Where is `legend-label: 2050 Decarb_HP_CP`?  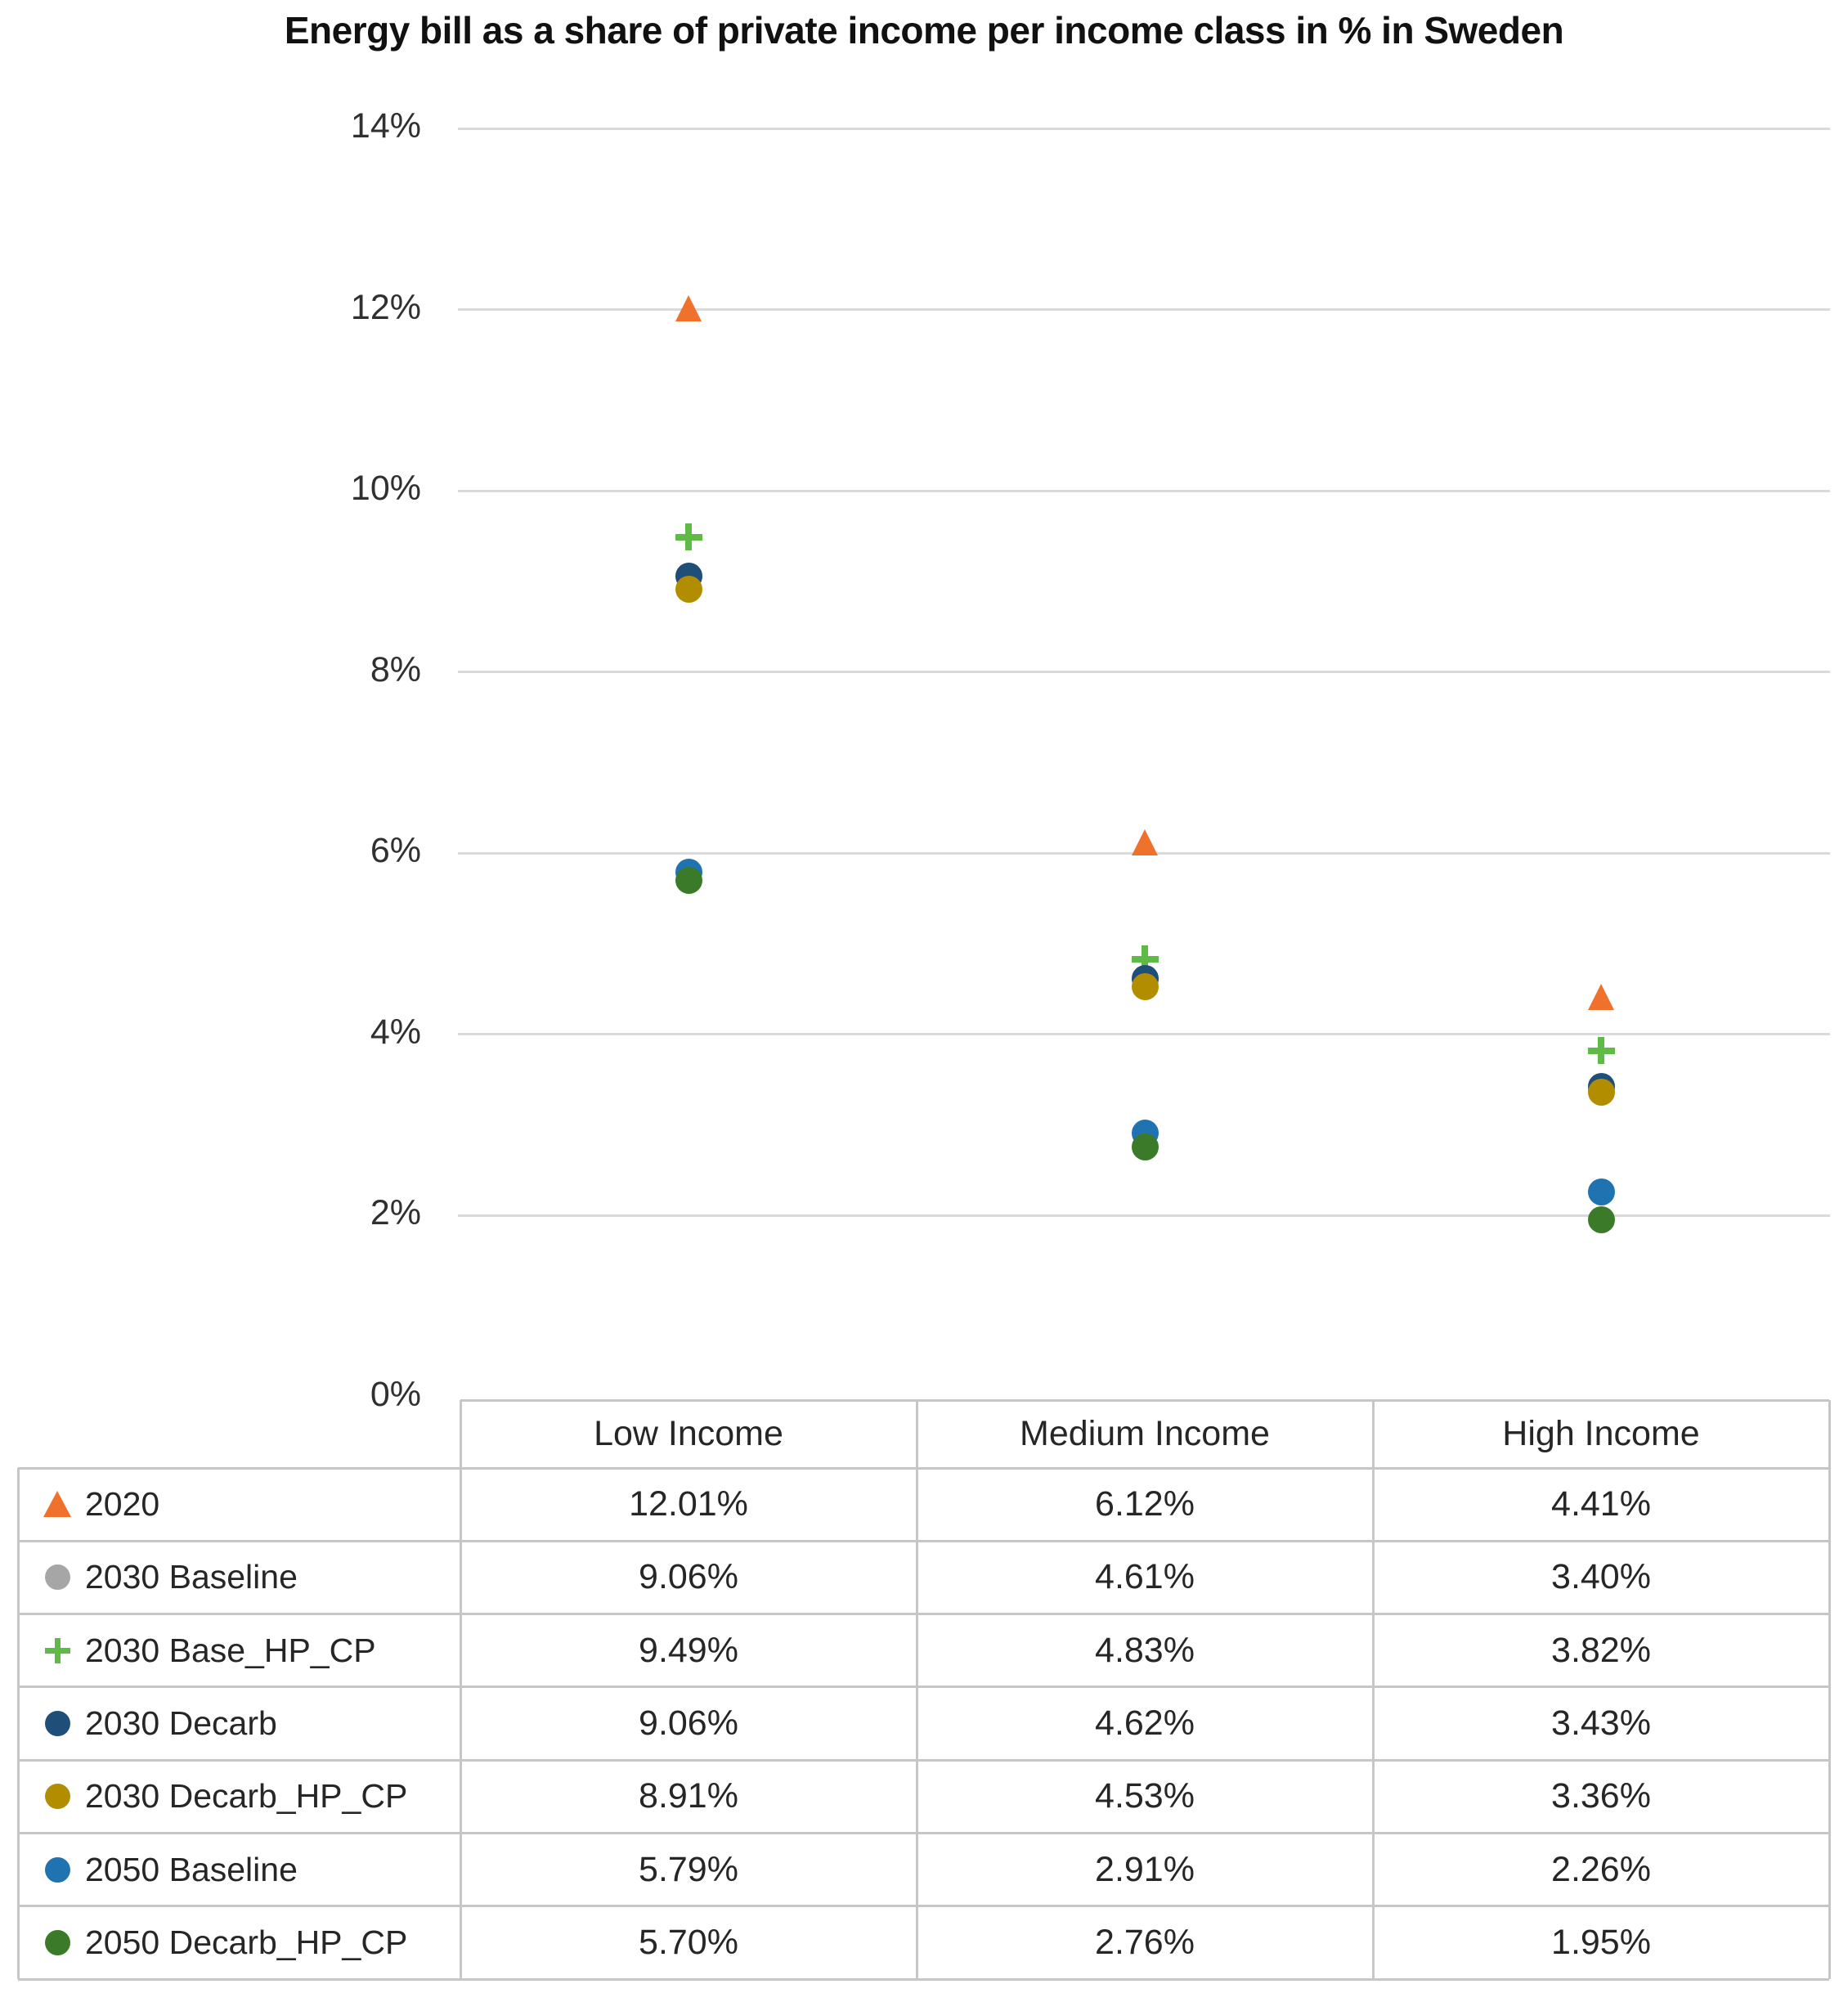 legend-label: 2050 Decarb_HP_CP is located at coordinates (246, 1942).